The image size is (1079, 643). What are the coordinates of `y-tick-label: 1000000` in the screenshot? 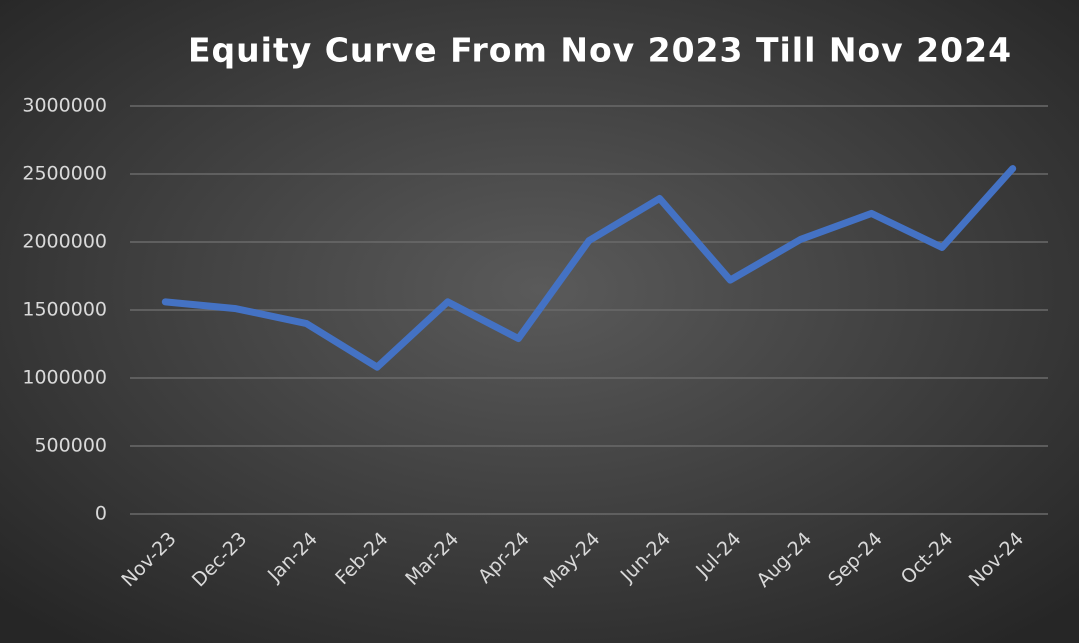 It's located at (64, 378).